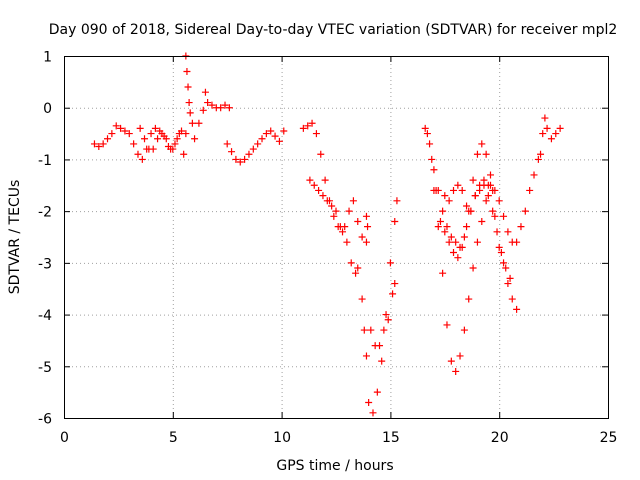  What do you see at coordinates (45, 420) in the screenshot?
I see `y-tick-label: -6` at bounding box center [45, 420].